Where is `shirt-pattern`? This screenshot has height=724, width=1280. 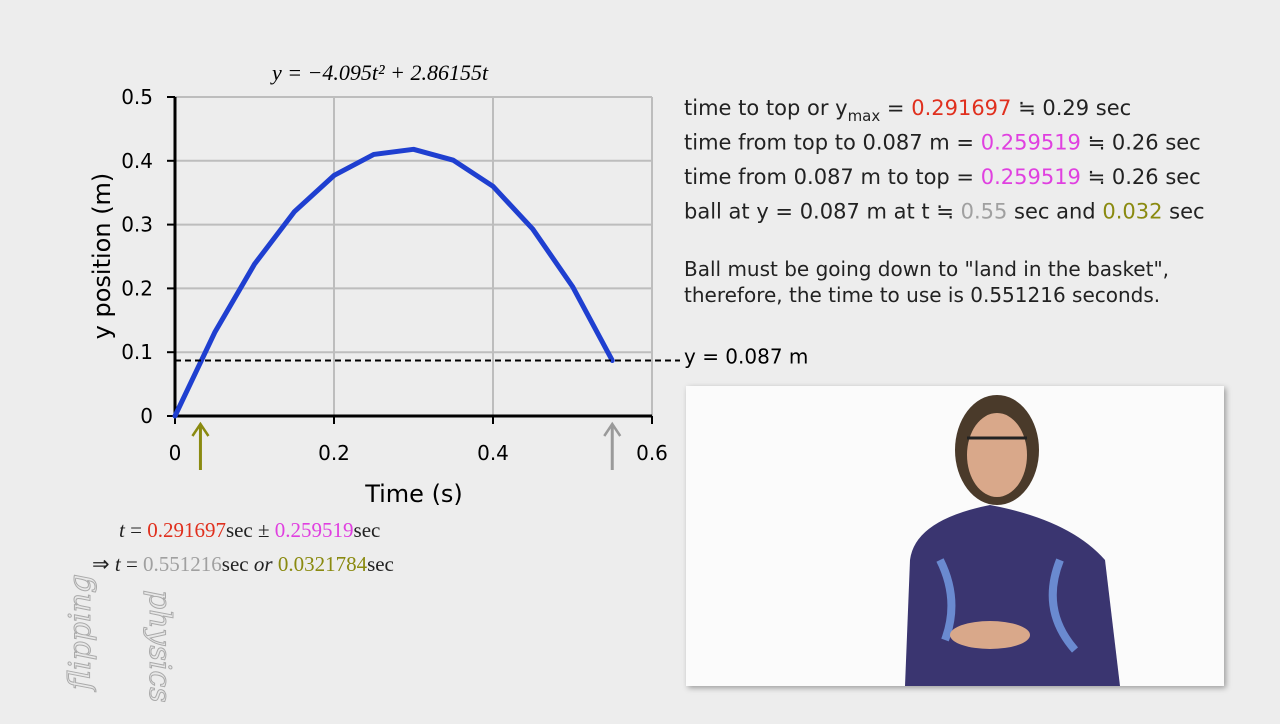 shirt-pattern is located at coordinates (1007, 605).